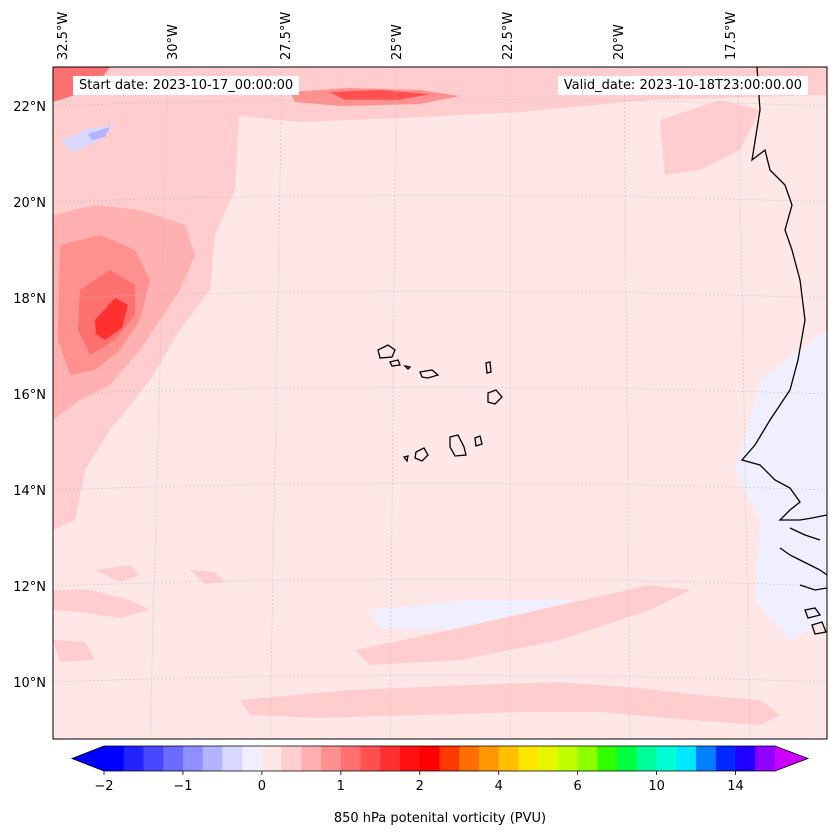  Describe the element at coordinates (488, 367) in the screenshot. I see `island-sal` at that location.